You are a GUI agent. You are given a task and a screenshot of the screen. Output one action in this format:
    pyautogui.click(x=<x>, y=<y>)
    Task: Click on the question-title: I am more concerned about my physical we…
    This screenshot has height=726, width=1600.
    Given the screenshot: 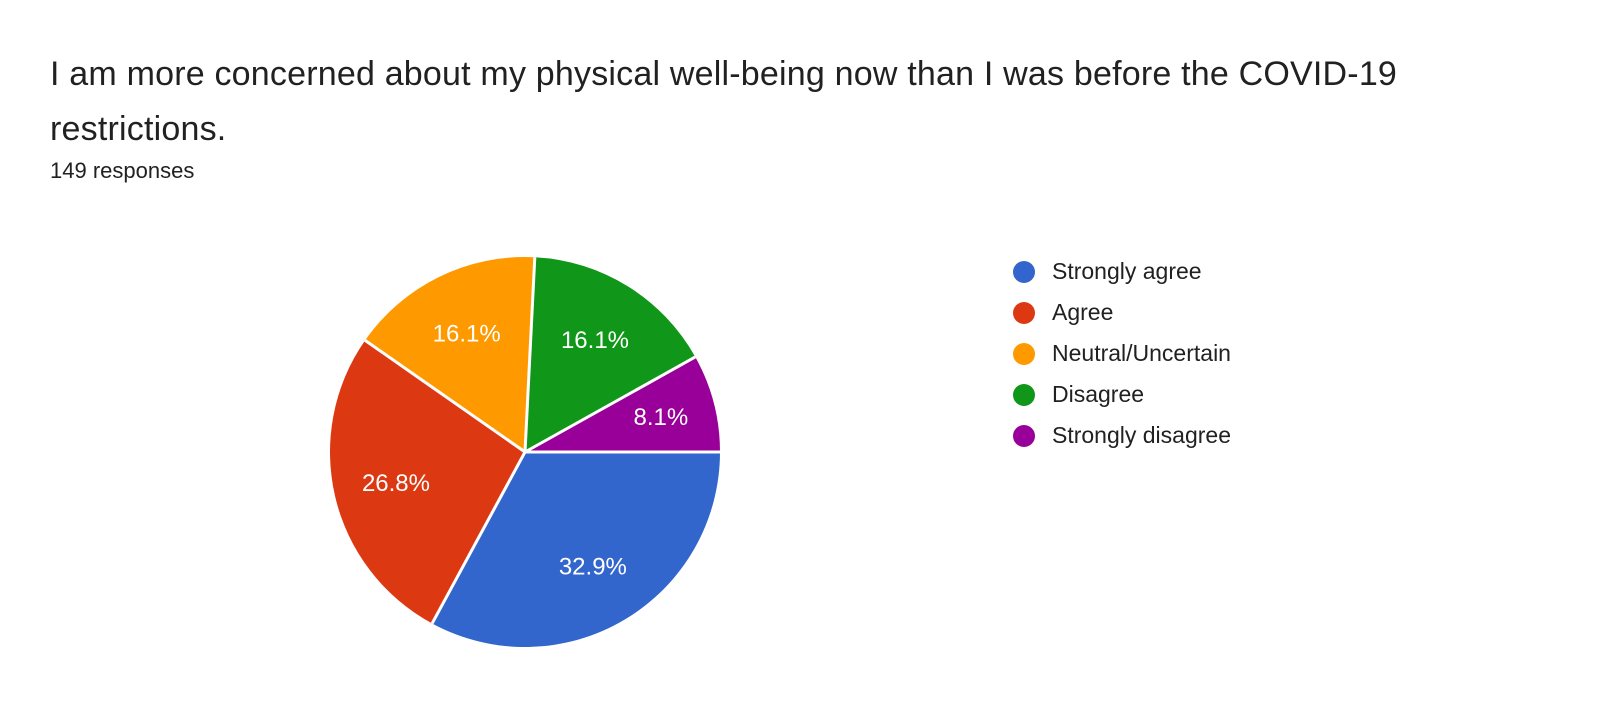 What is the action you would take?
    pyautogui.click(x=724, y=101)
    